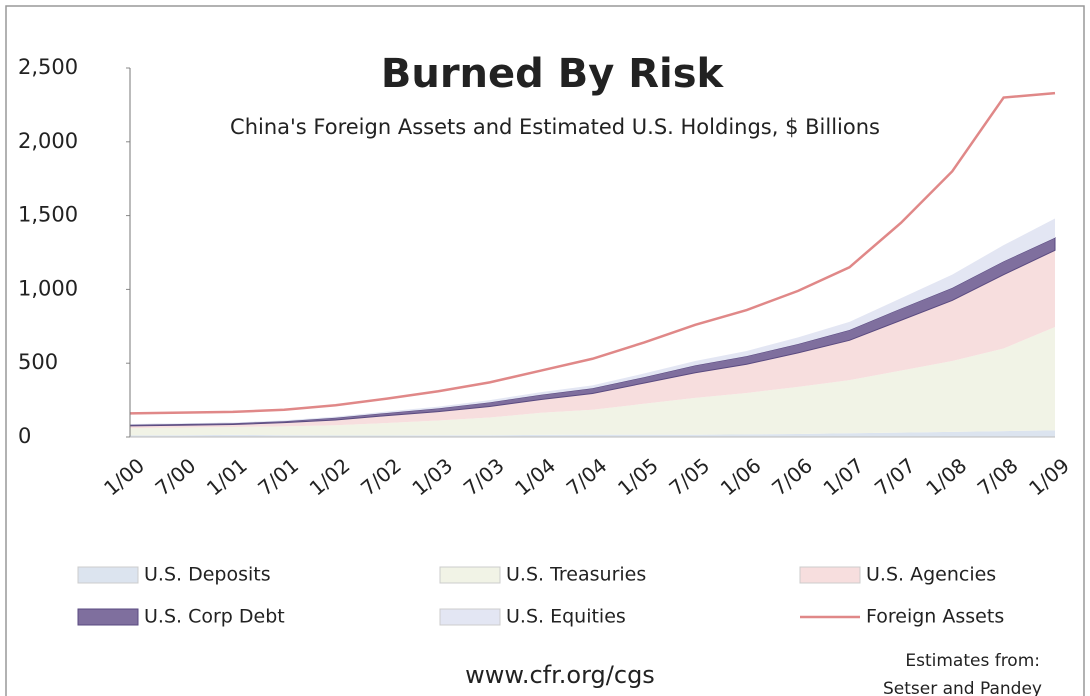 This screenshot has width=1090, height=696. What do you see at coordinates (931, 575) in the screenshot?
I see `legend-label: U.S. Agencies` at bounding box center [931, 575].